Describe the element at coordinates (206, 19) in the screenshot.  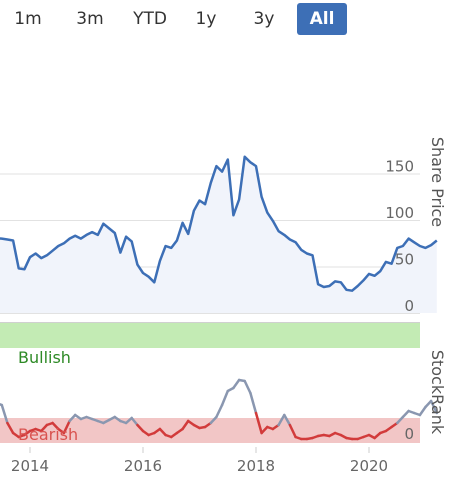
I see `range-tab-1y: 1y` at that location.